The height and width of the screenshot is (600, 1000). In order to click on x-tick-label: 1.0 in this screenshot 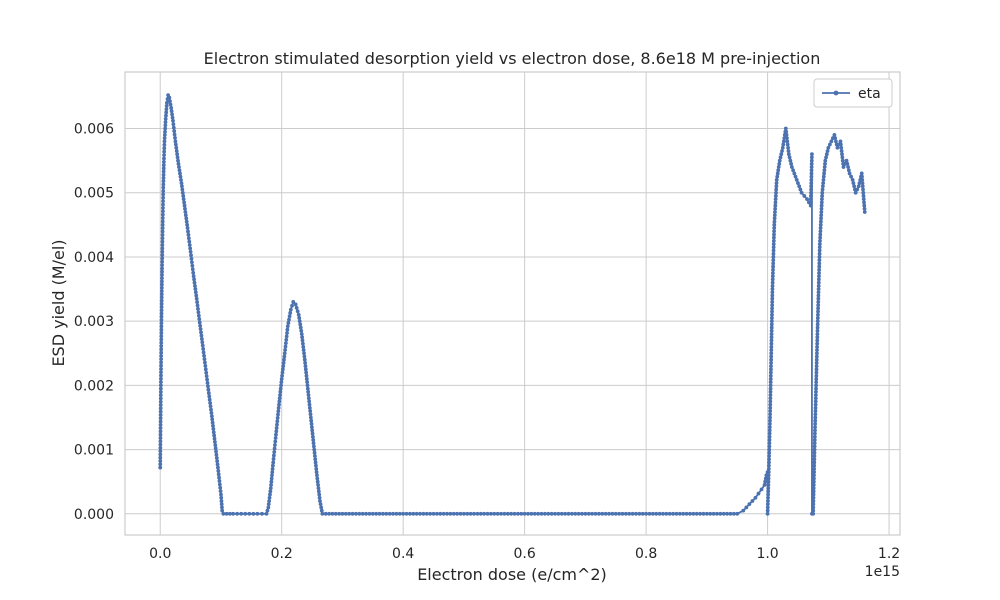, I will do `click(767, 554)`.